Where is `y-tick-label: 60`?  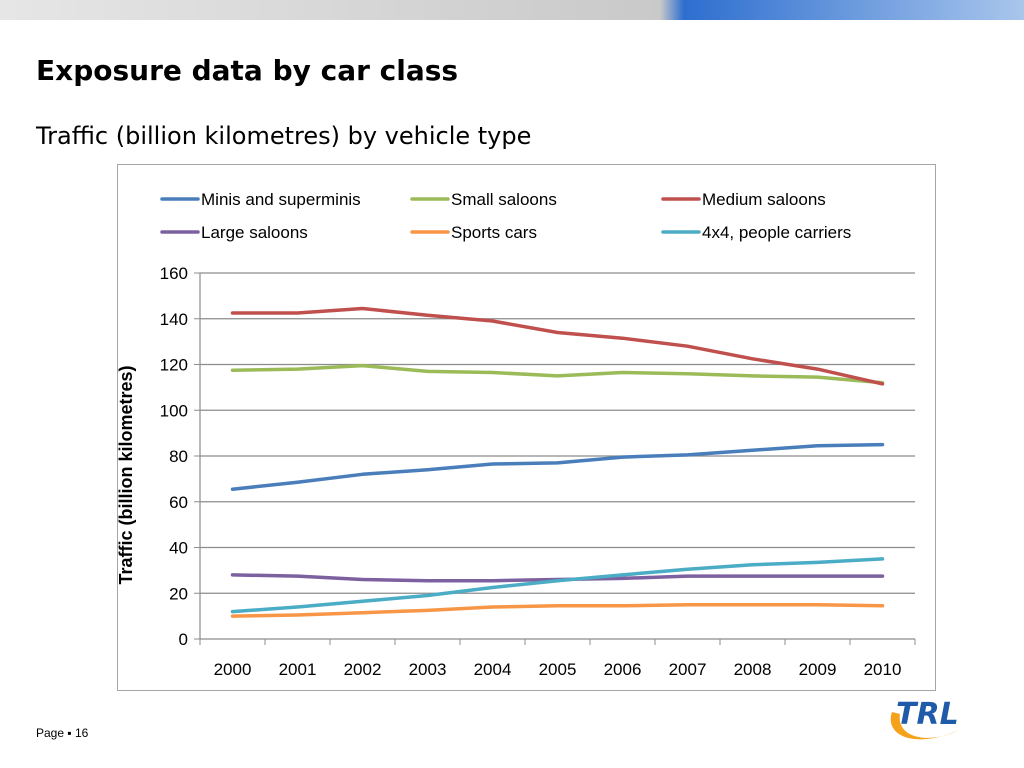 y-tick-label: 60 is located at coordinates (178, 502).